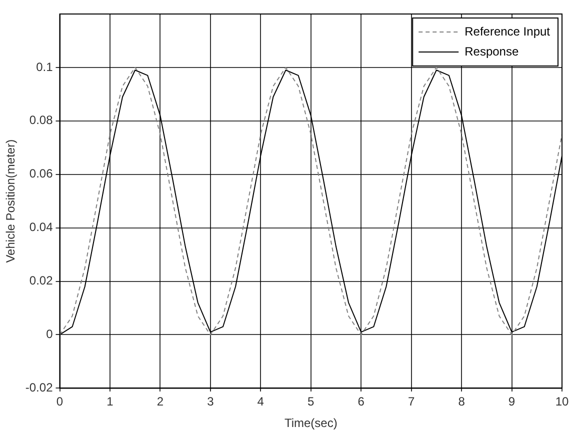 The width and height of the screenshot is (576, 435). Describe the element at coordinates (41, 227) in the screenshot. I see `y-tick-label: 0.04` at that location.